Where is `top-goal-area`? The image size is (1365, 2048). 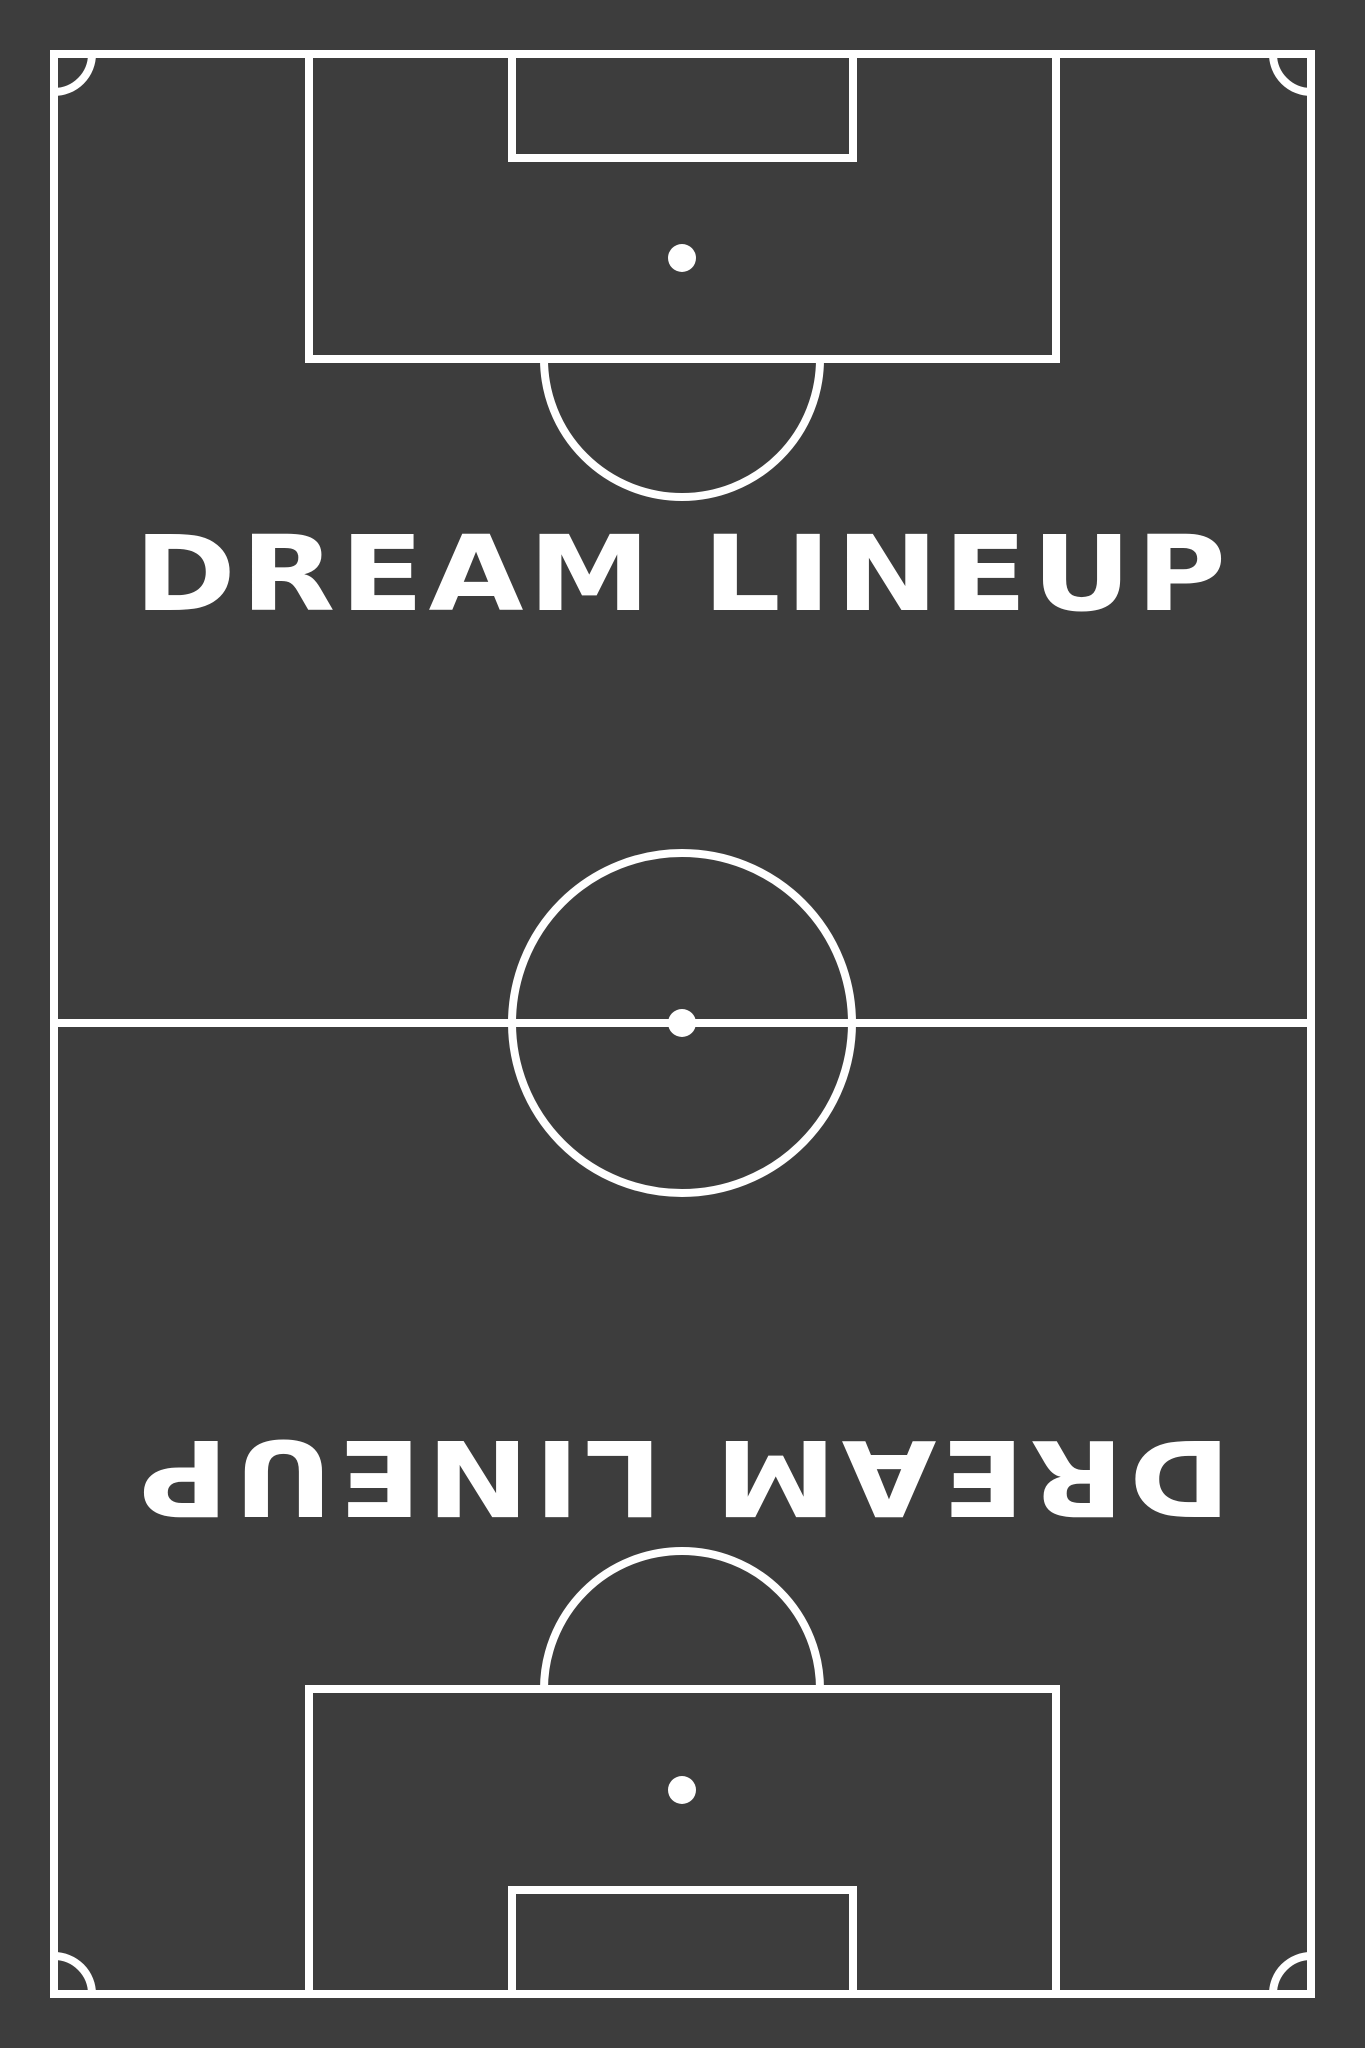
top-goal-area is located at coordinates (682, 106).